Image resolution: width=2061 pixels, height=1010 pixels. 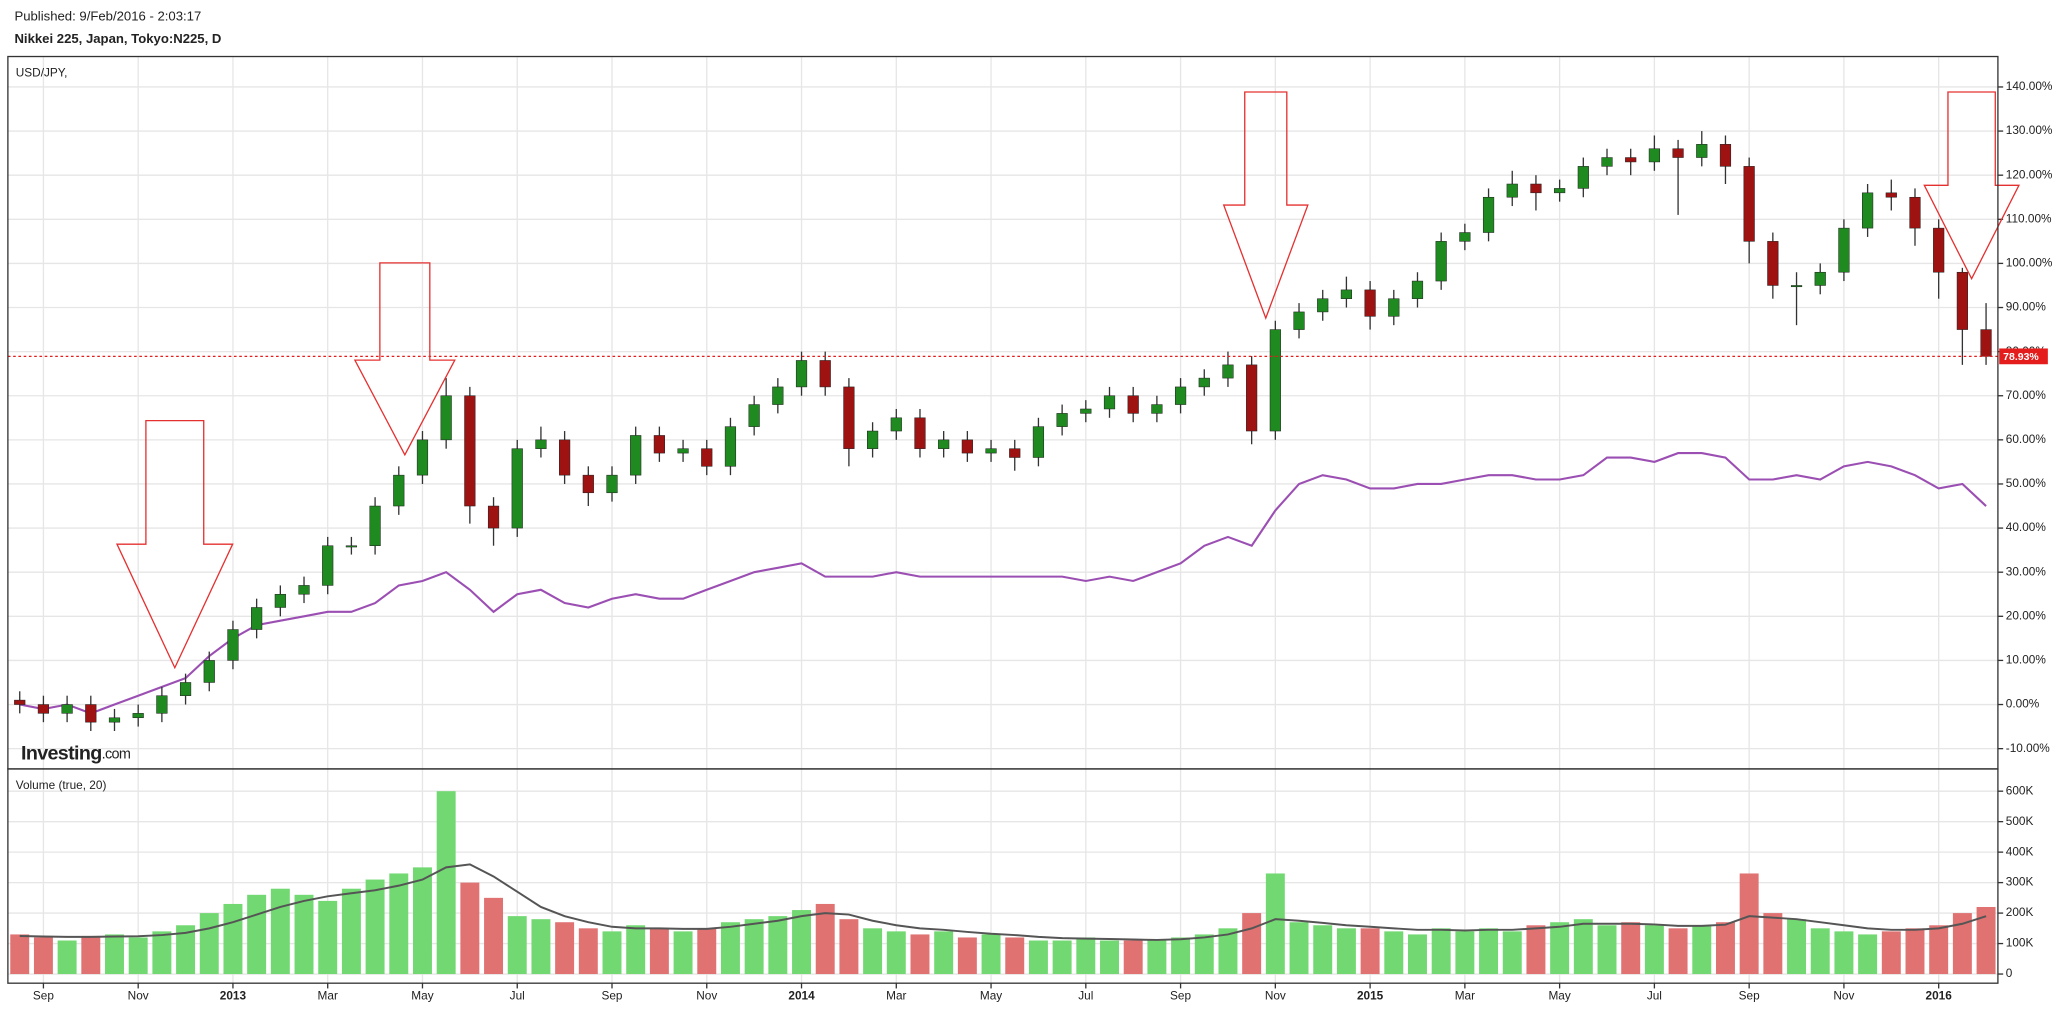 I want to click on y-tick-label: 100.00%, so click(x=2029, y=263).